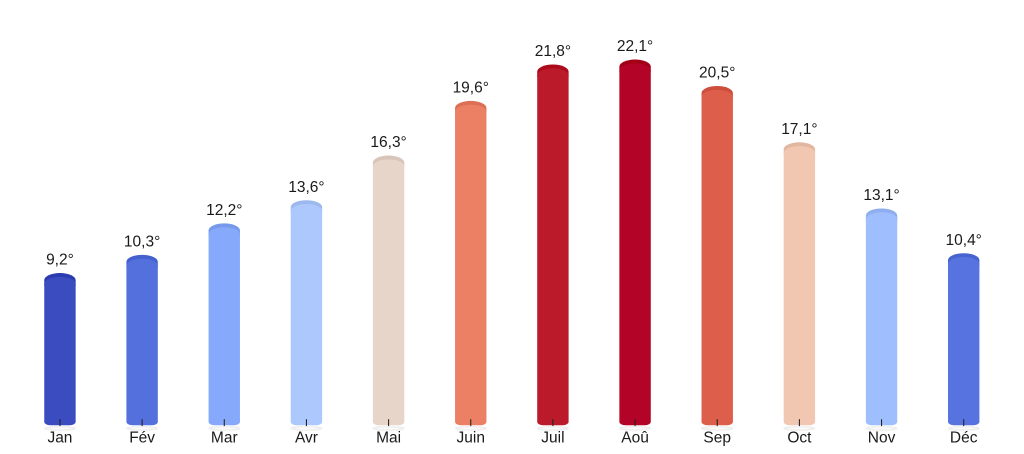 The width and height of the screenshot is (1024, 454). Describe the element at coordinates (306, 437) in the screenshot. I see `svg-text: Avr` at that location.